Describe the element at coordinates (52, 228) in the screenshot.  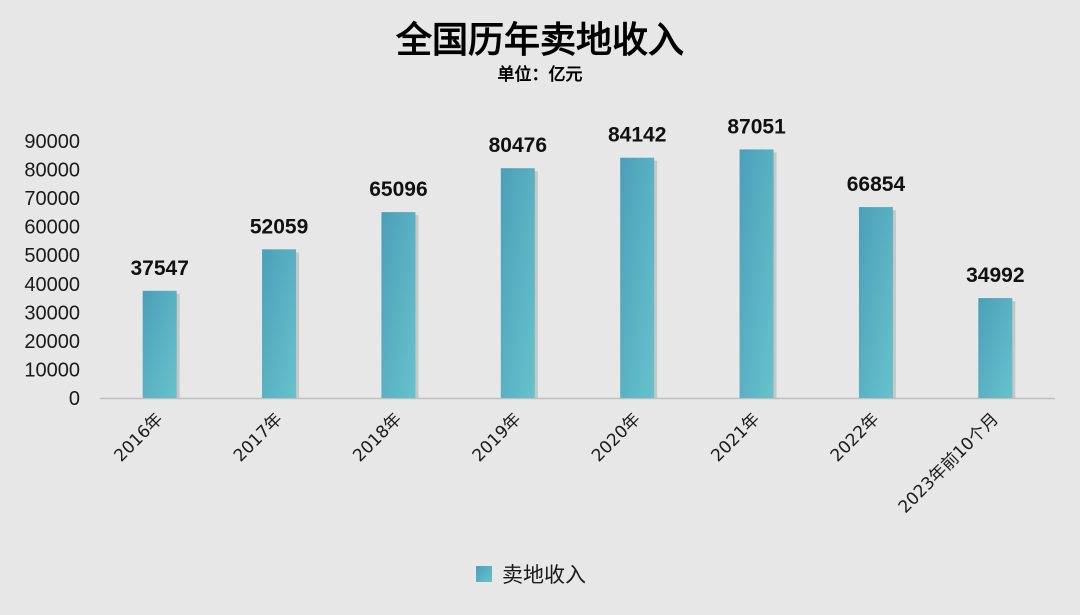
I see `y-tick-label: 60000` at that location.